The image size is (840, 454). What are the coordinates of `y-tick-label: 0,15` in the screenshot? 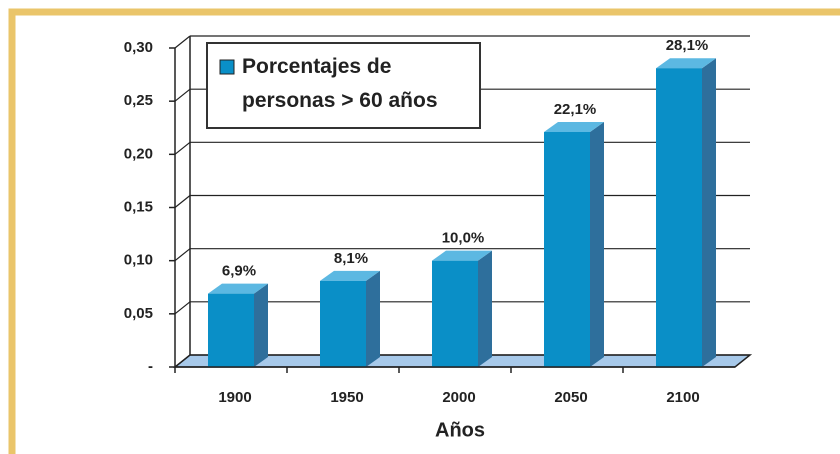 It's located at (138, 206).